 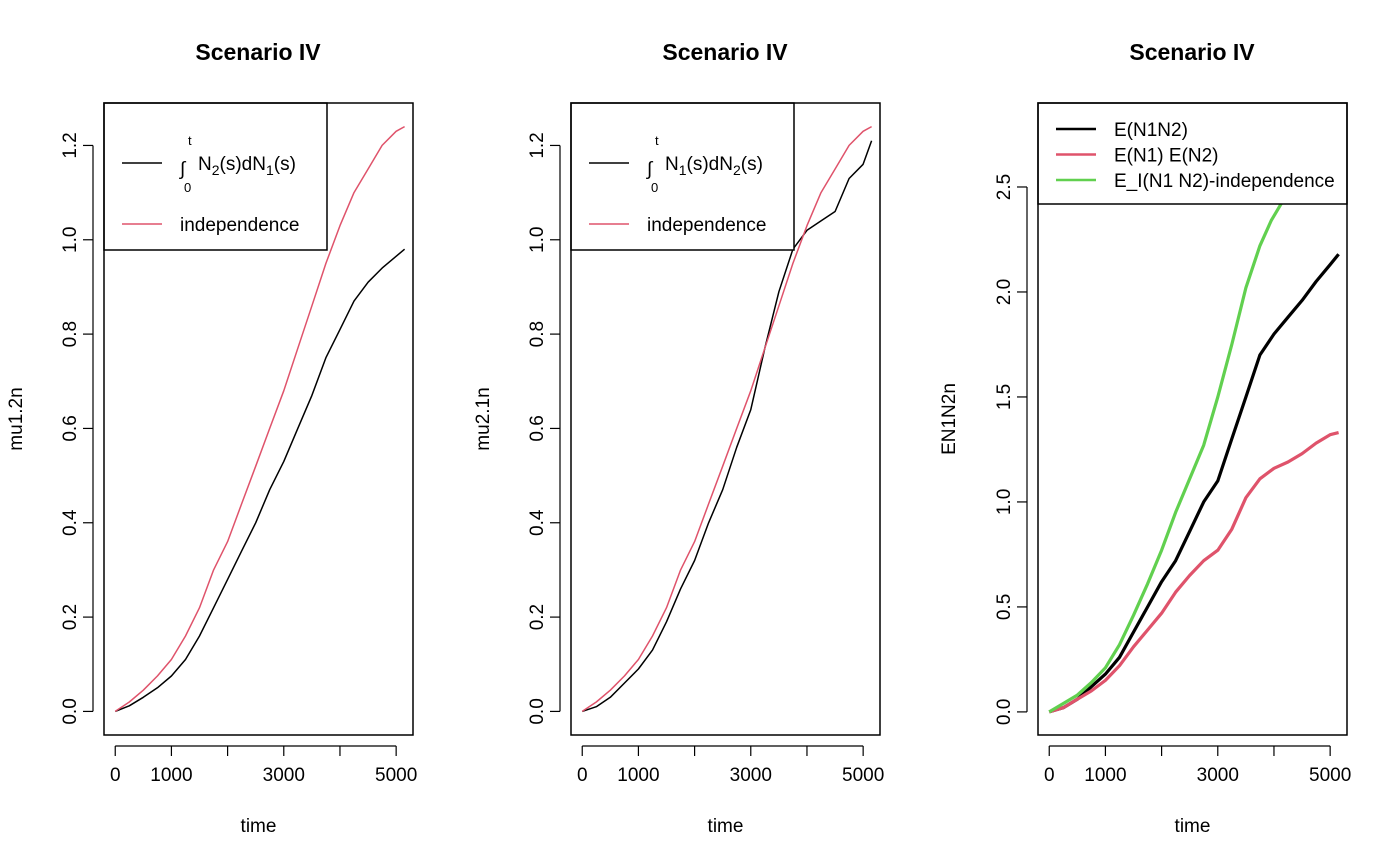 What do you see at coordinates (1004, 607) in the screenshot?
I see `y-tick-label: 0.5` at bounding box center [1004, 607].